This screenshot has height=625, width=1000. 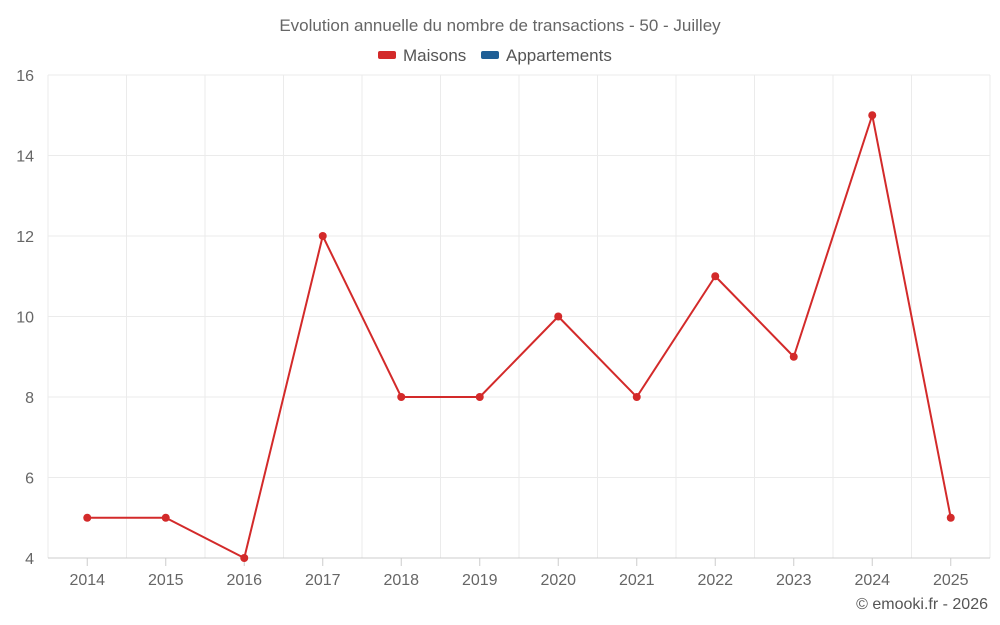 I want to click on legend-swatch-appartements, so click(x=490, y=55).